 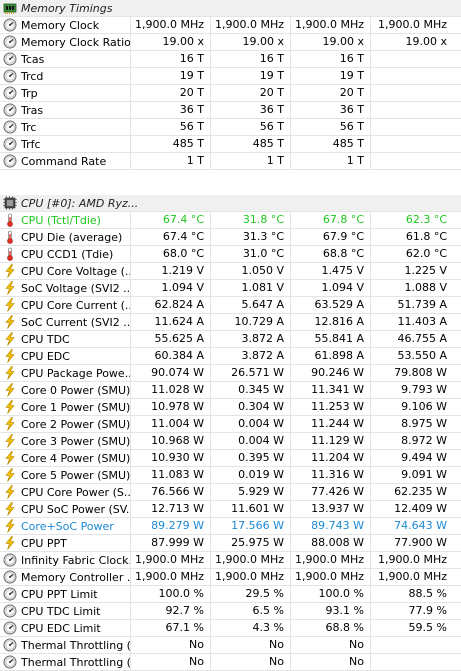 I want to click on sensor-name-cell: Tras, so click(x=65, y=110).